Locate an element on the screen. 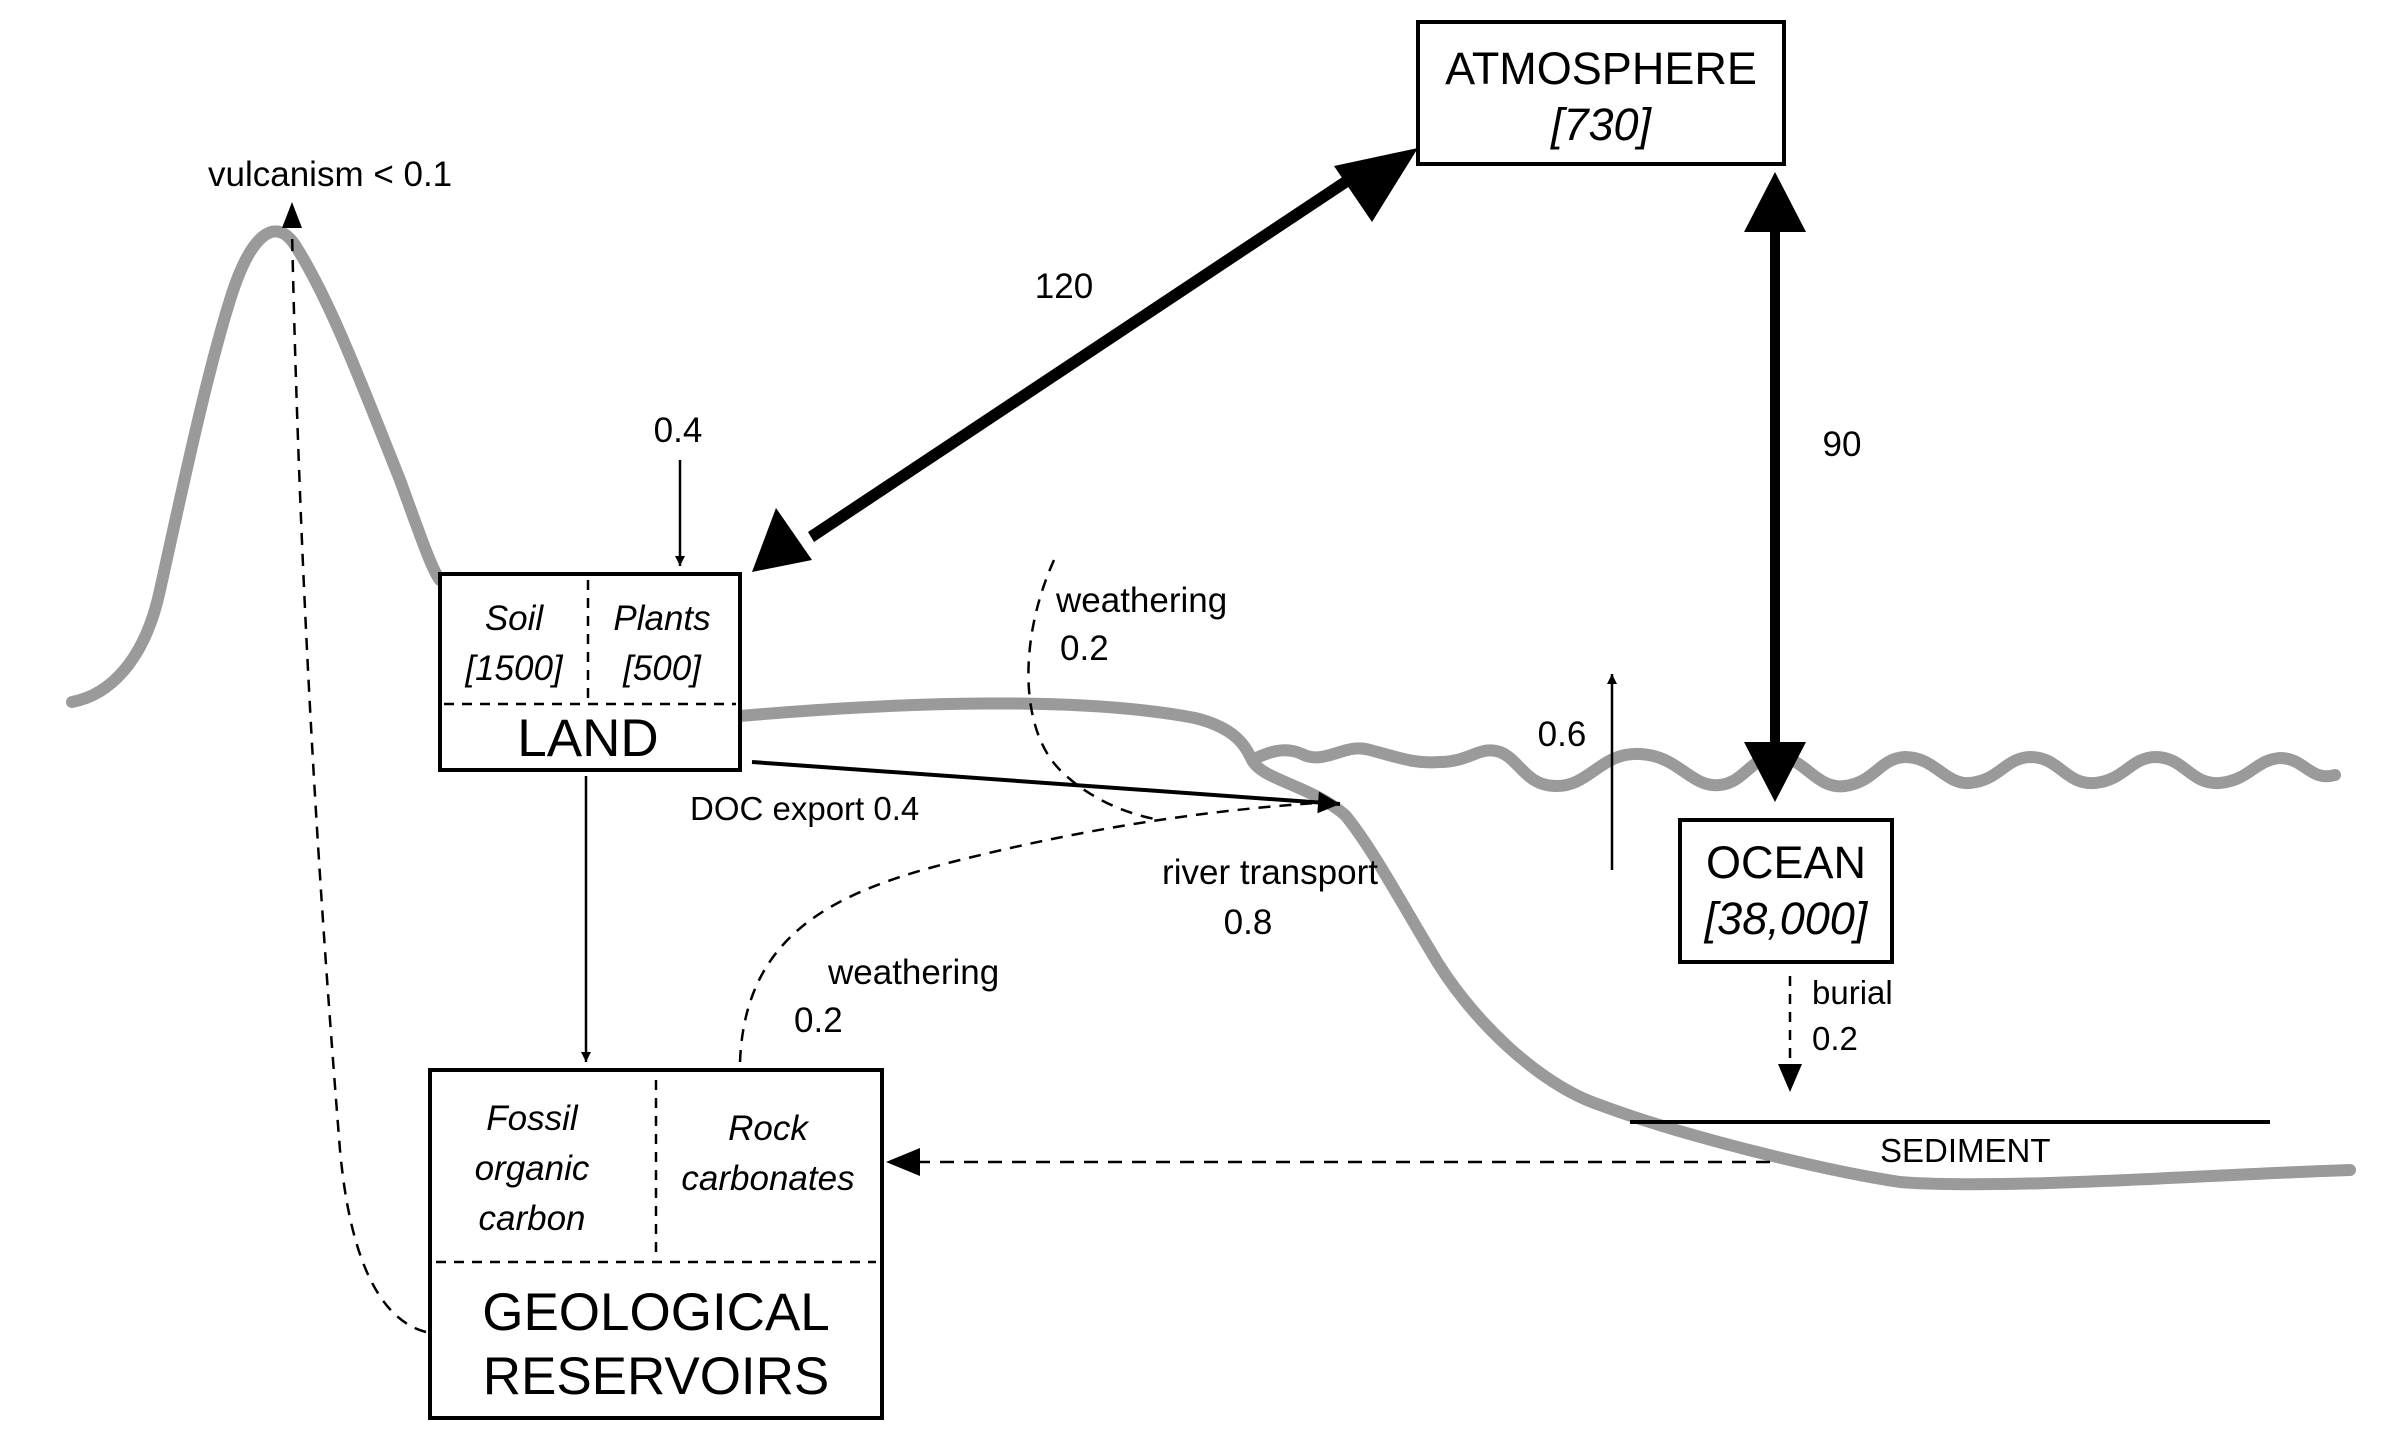 This screenshot has height=1433, width=2388. fossil-line2: organic is located at coordinates (532, 1168).